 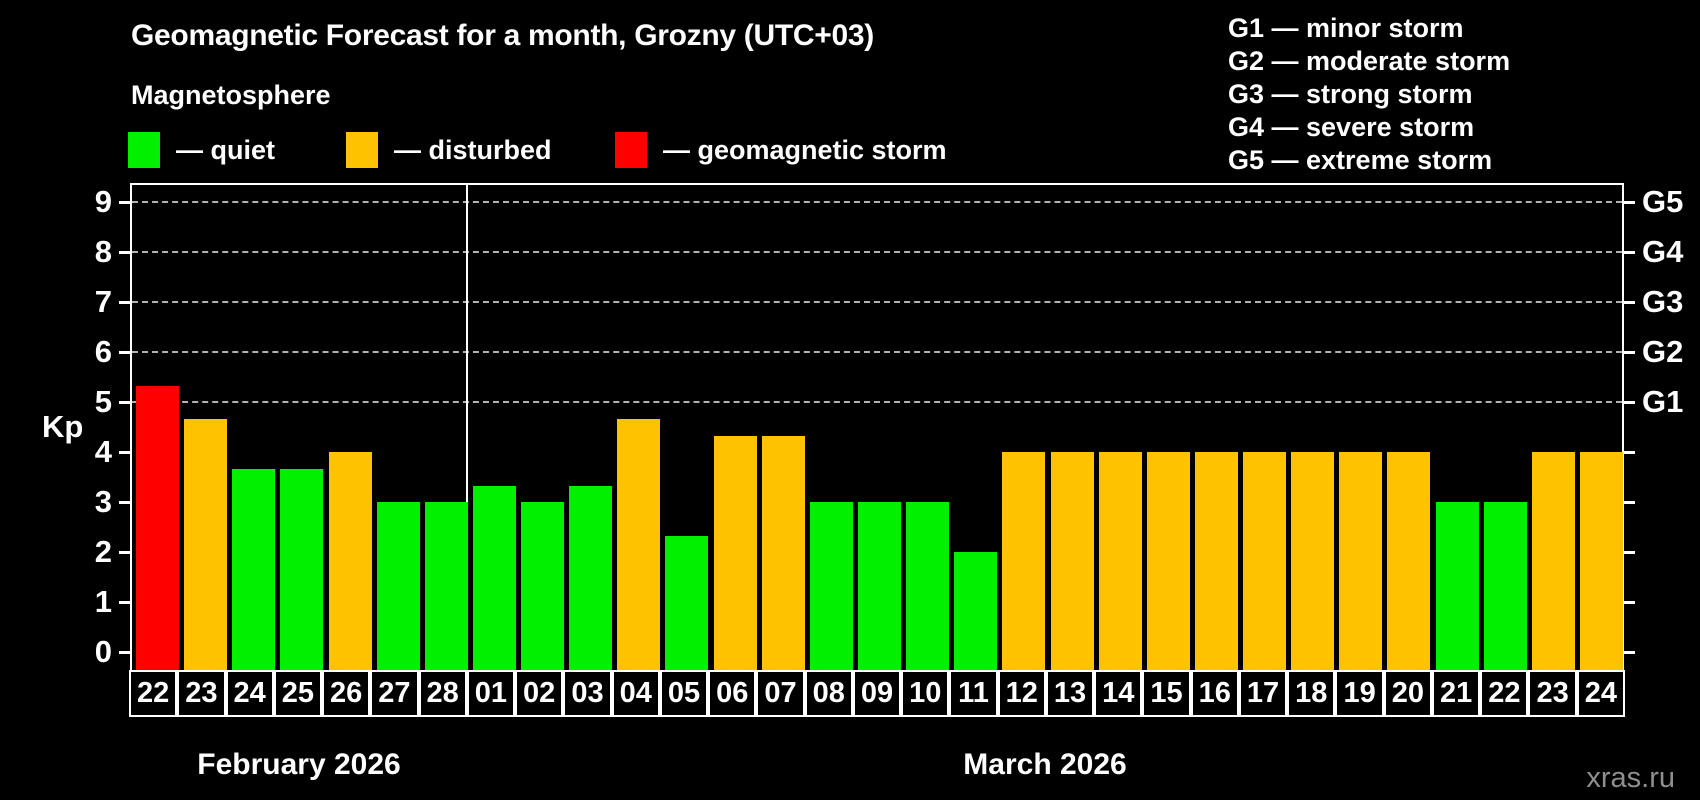 I want to click on month-label-february: February 2026, so click(x=299, y=764).